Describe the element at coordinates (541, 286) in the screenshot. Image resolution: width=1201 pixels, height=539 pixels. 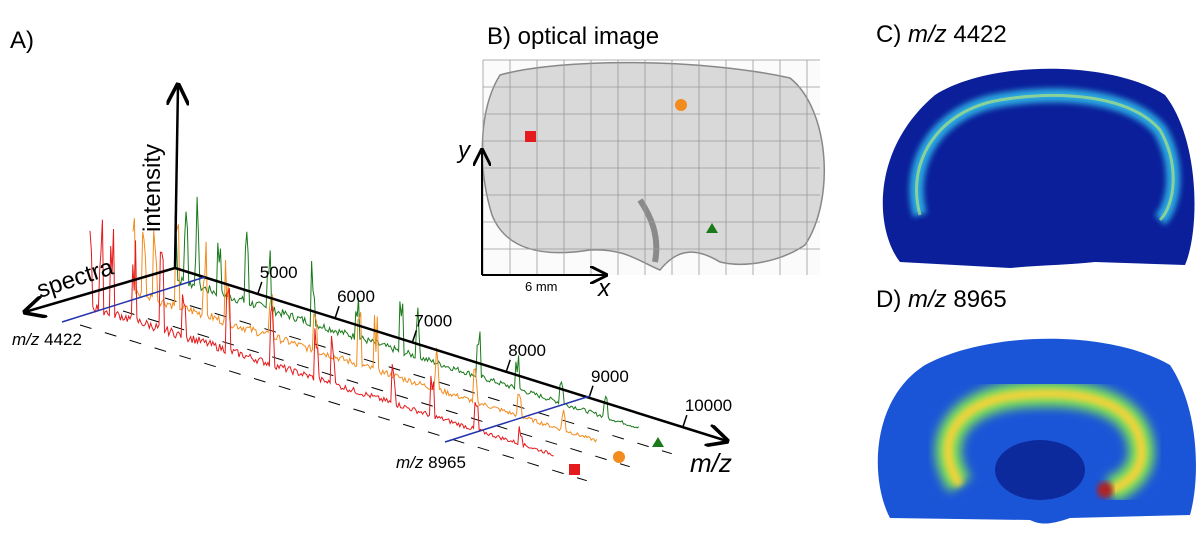
I see `scale-bar: 6 mm` at that location.